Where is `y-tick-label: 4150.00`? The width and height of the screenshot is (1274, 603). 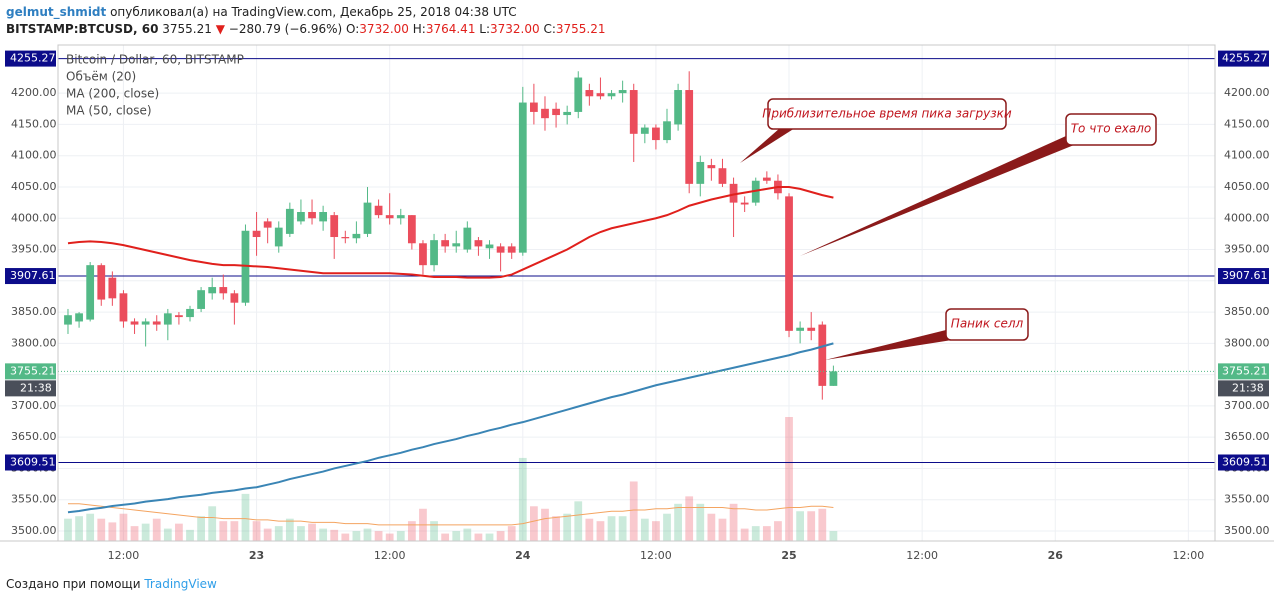 y-tick-label: 4150.00 is located at coordinates (1247, 123).